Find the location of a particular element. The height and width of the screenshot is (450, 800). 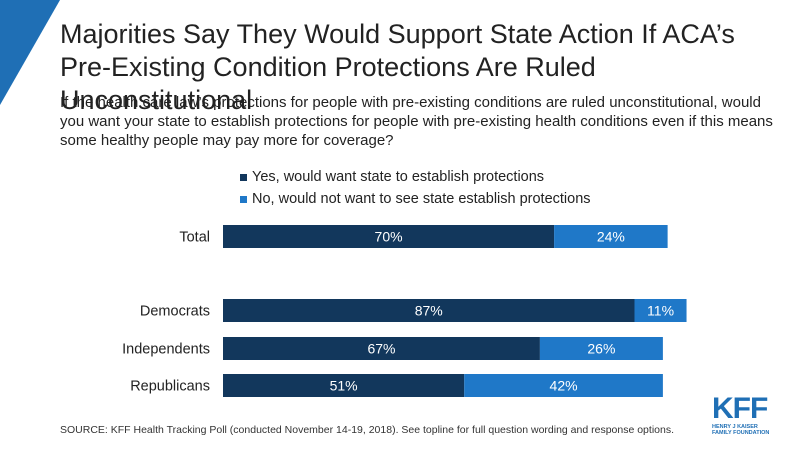

data-label: 67% is located at coordinates (381, 349).